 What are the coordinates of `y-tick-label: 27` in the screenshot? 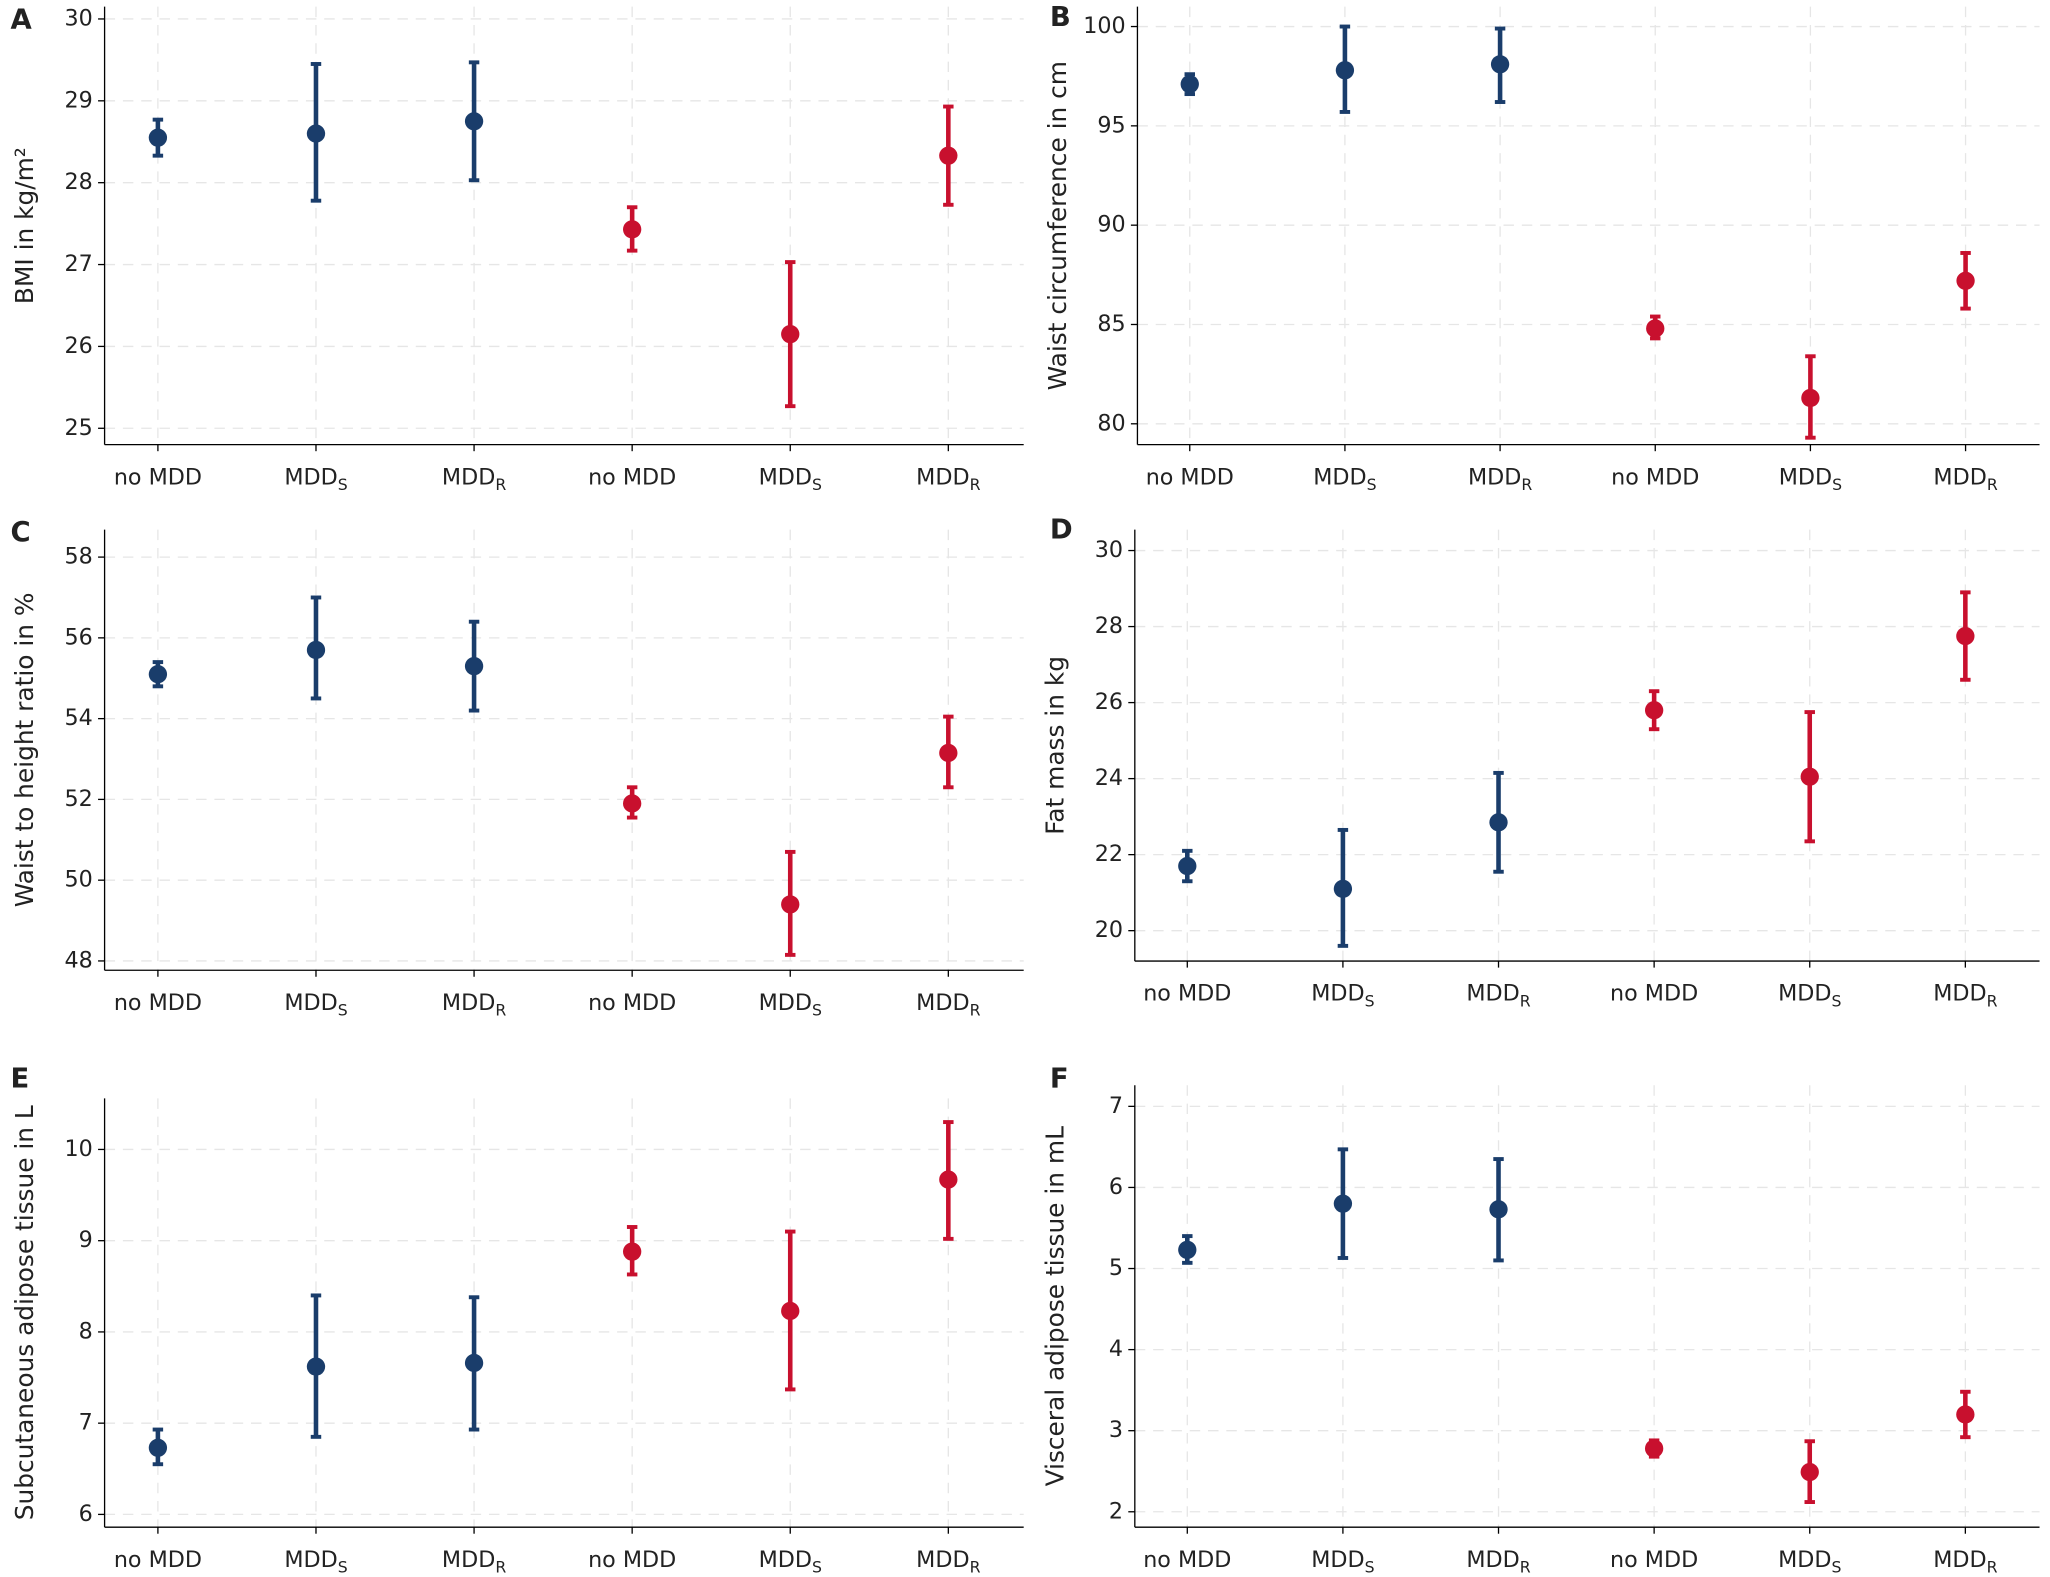 It's located at (79, 264).